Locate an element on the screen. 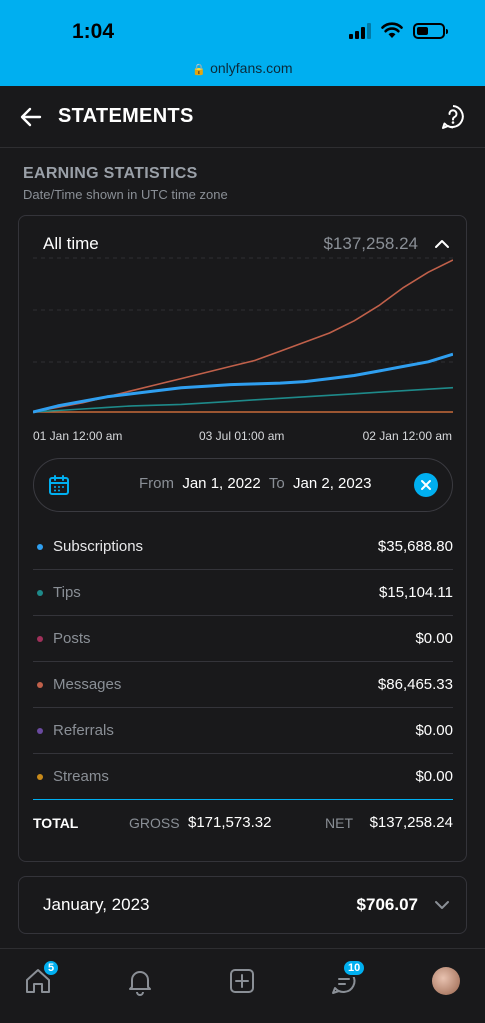  total-label: TOTAL is located at coordinates (56, 823).